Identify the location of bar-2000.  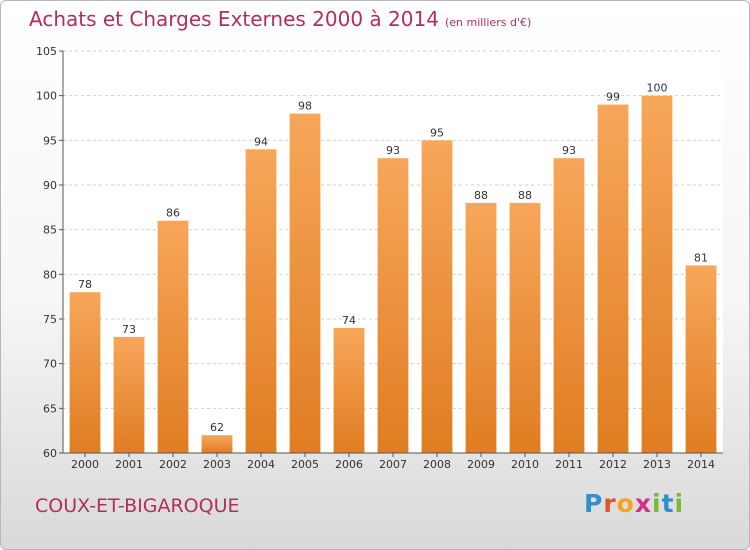
(85, 372).